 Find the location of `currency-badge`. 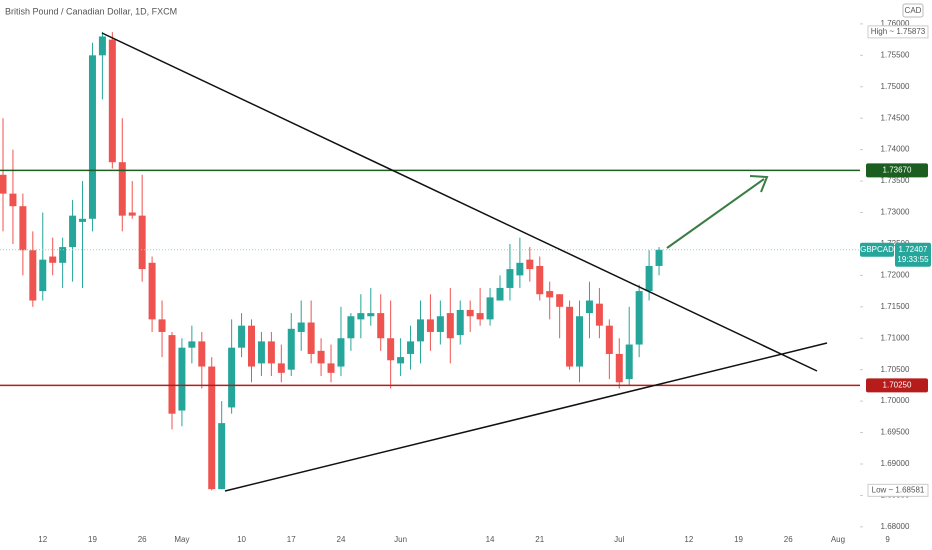

currency-badge is located at coordinates (913, 10).